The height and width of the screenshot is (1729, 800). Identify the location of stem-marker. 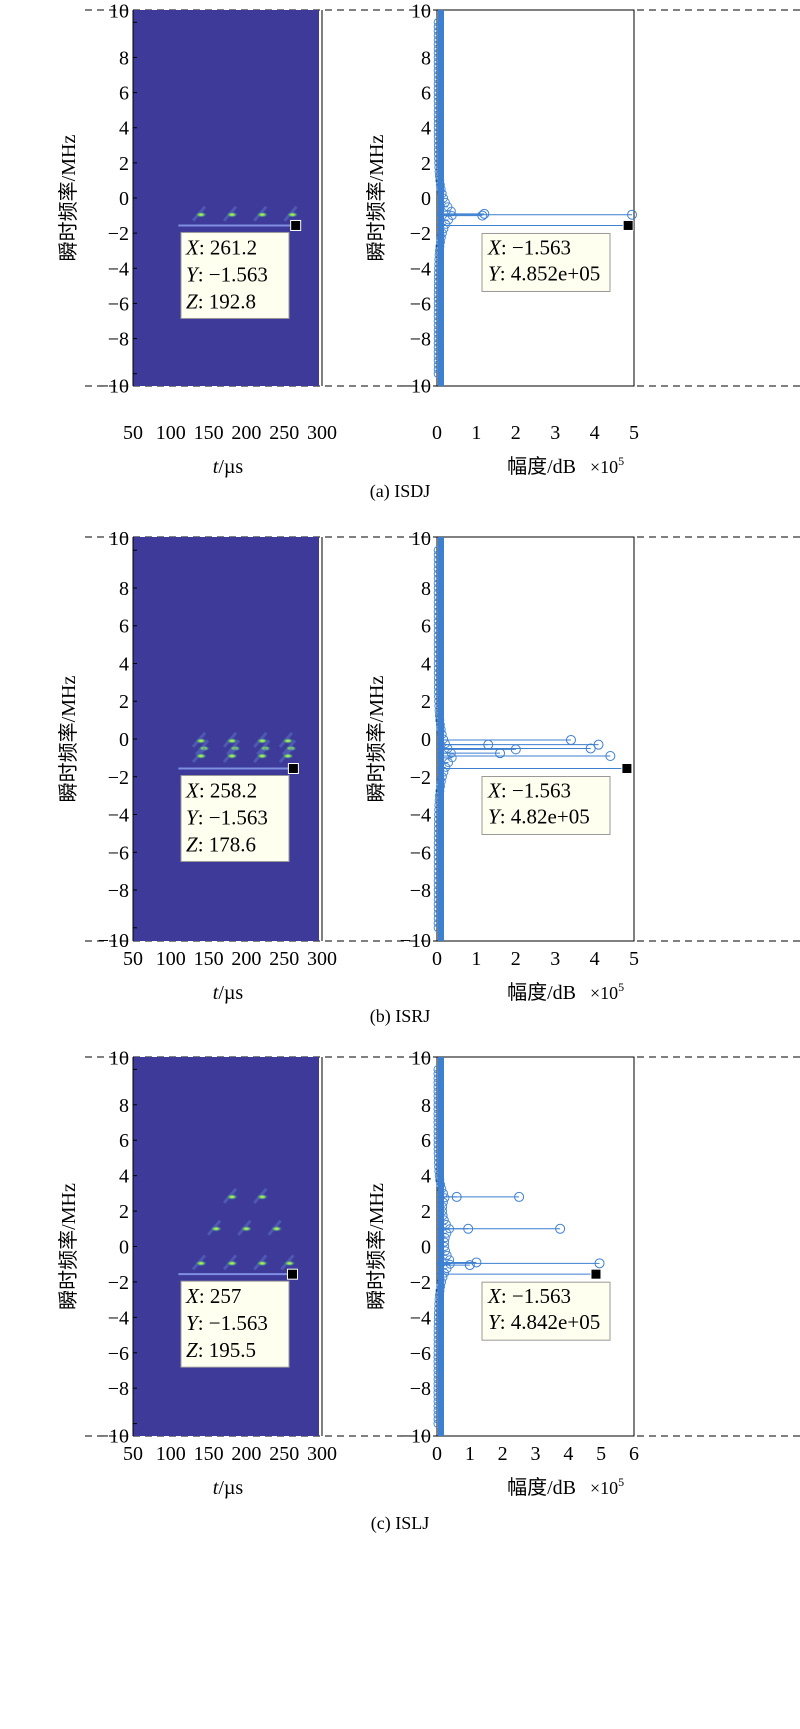
(452, 758).